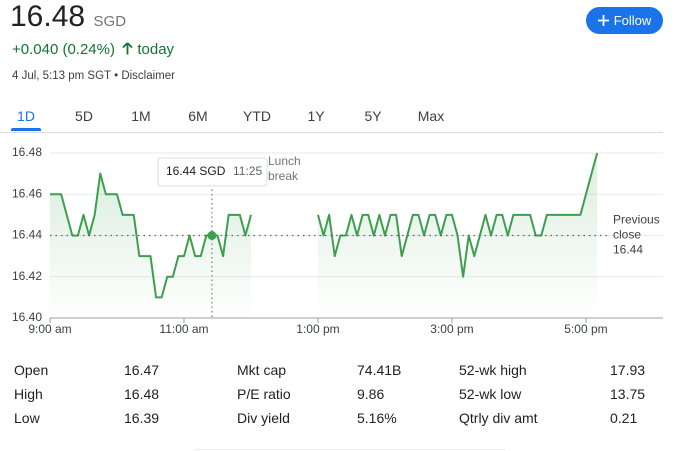 This screenshot has width=685, height=451. I want to click on stat-label: High, so click(28, 394).